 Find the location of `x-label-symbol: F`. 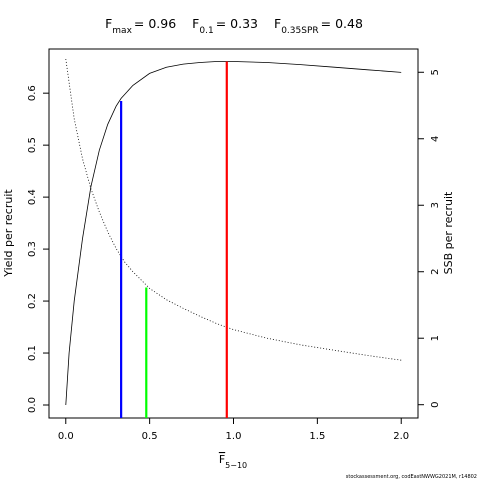

x-label-symbol: F is located at coordinates (222, 459).